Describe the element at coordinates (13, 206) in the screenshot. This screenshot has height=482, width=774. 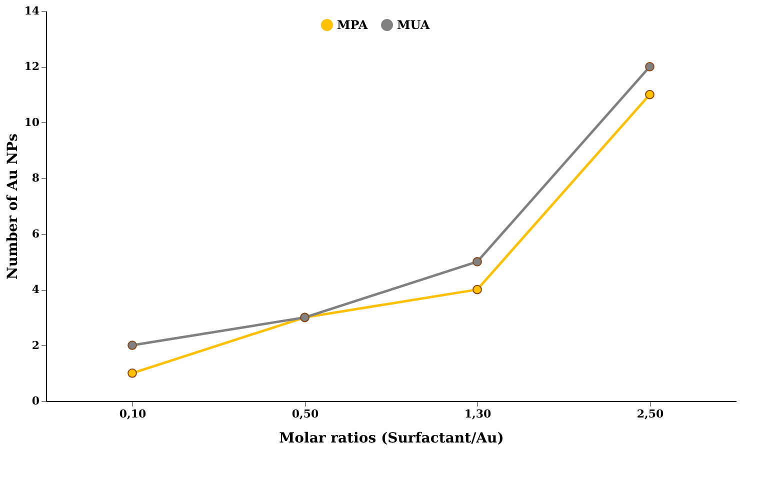
I see `y-axis-title: Number of Au NPs` at that location.